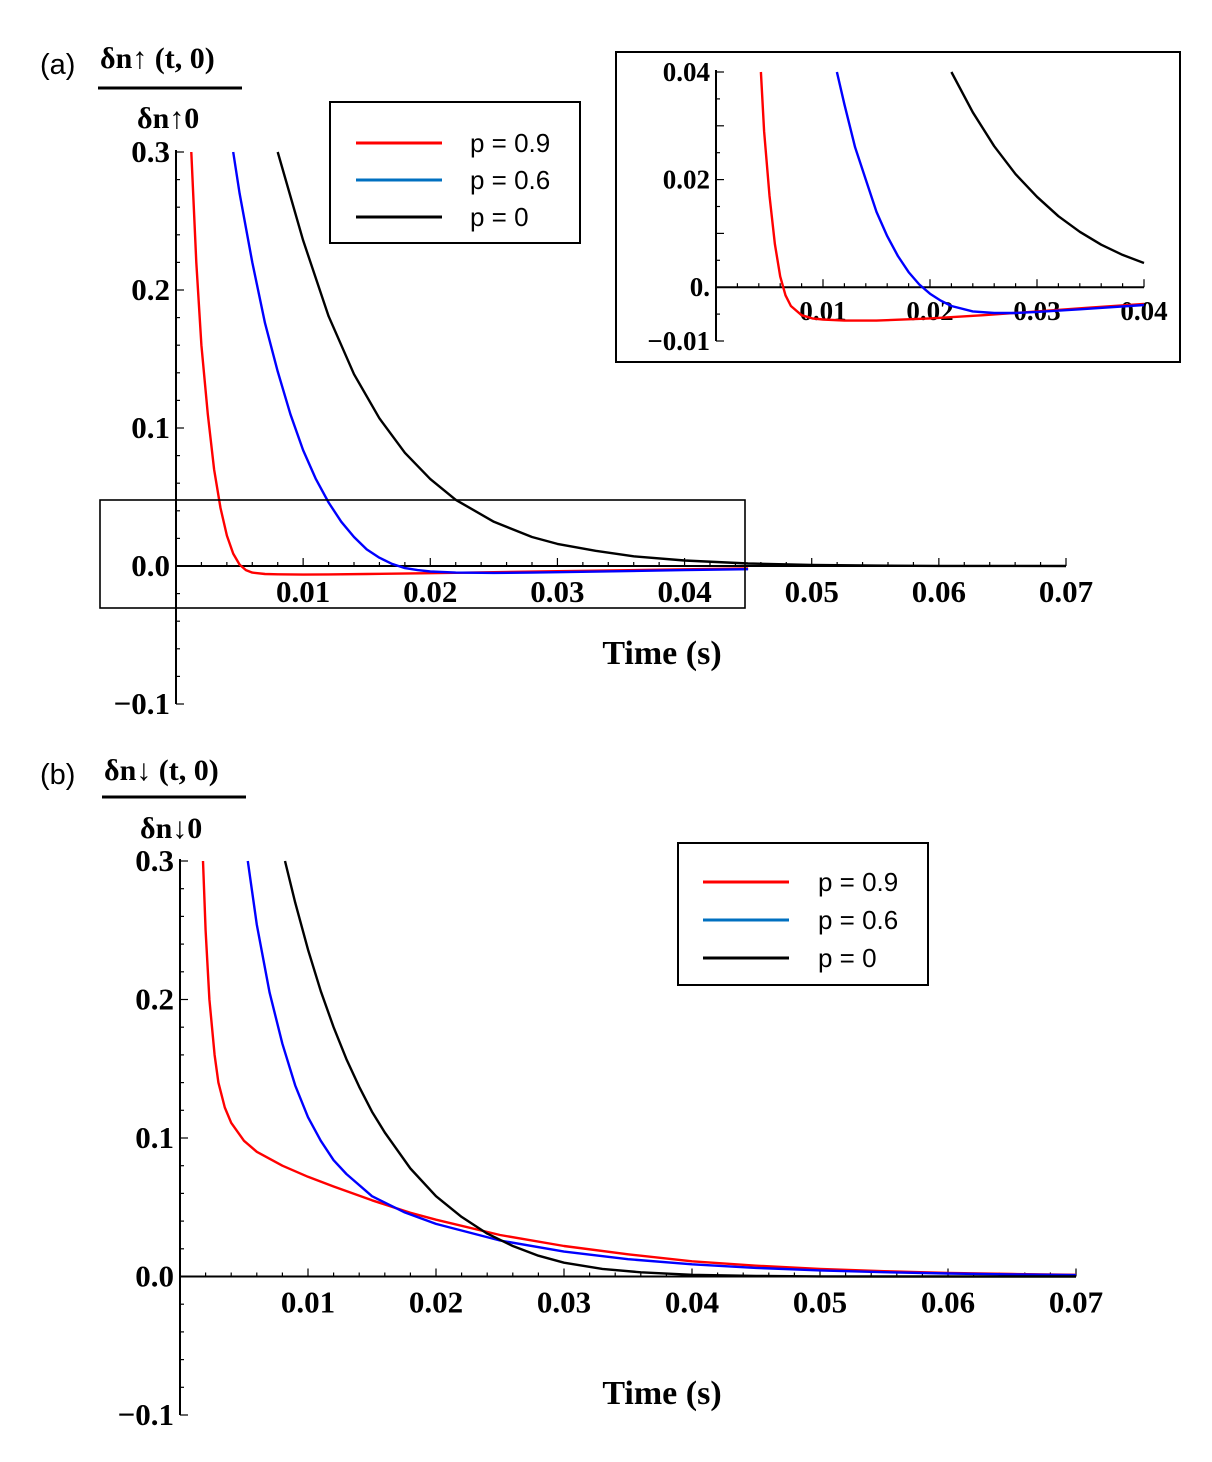  What do you see at coordinates (436, 1302) in the screenshot?
I see `panel-b-x-tick-label: 0.02` at bounding box center [436, 1302].